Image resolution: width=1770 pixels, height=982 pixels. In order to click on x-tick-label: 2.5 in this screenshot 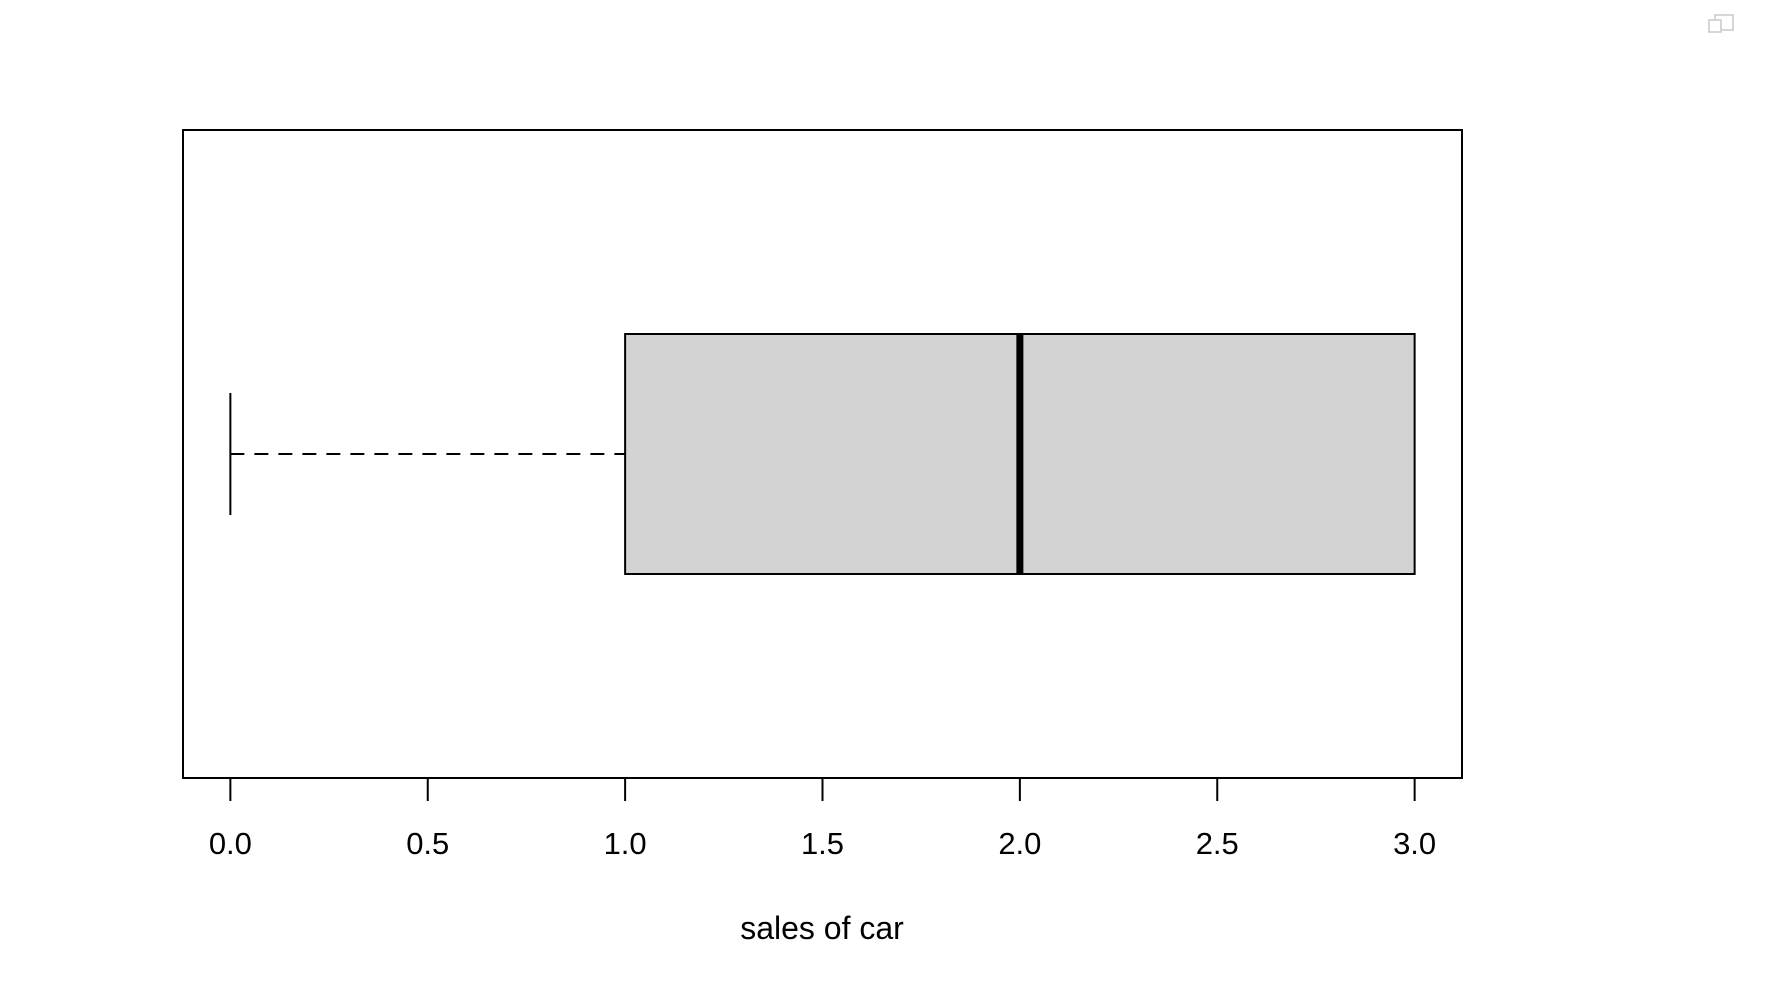, I will do `click(1217, 843)`.